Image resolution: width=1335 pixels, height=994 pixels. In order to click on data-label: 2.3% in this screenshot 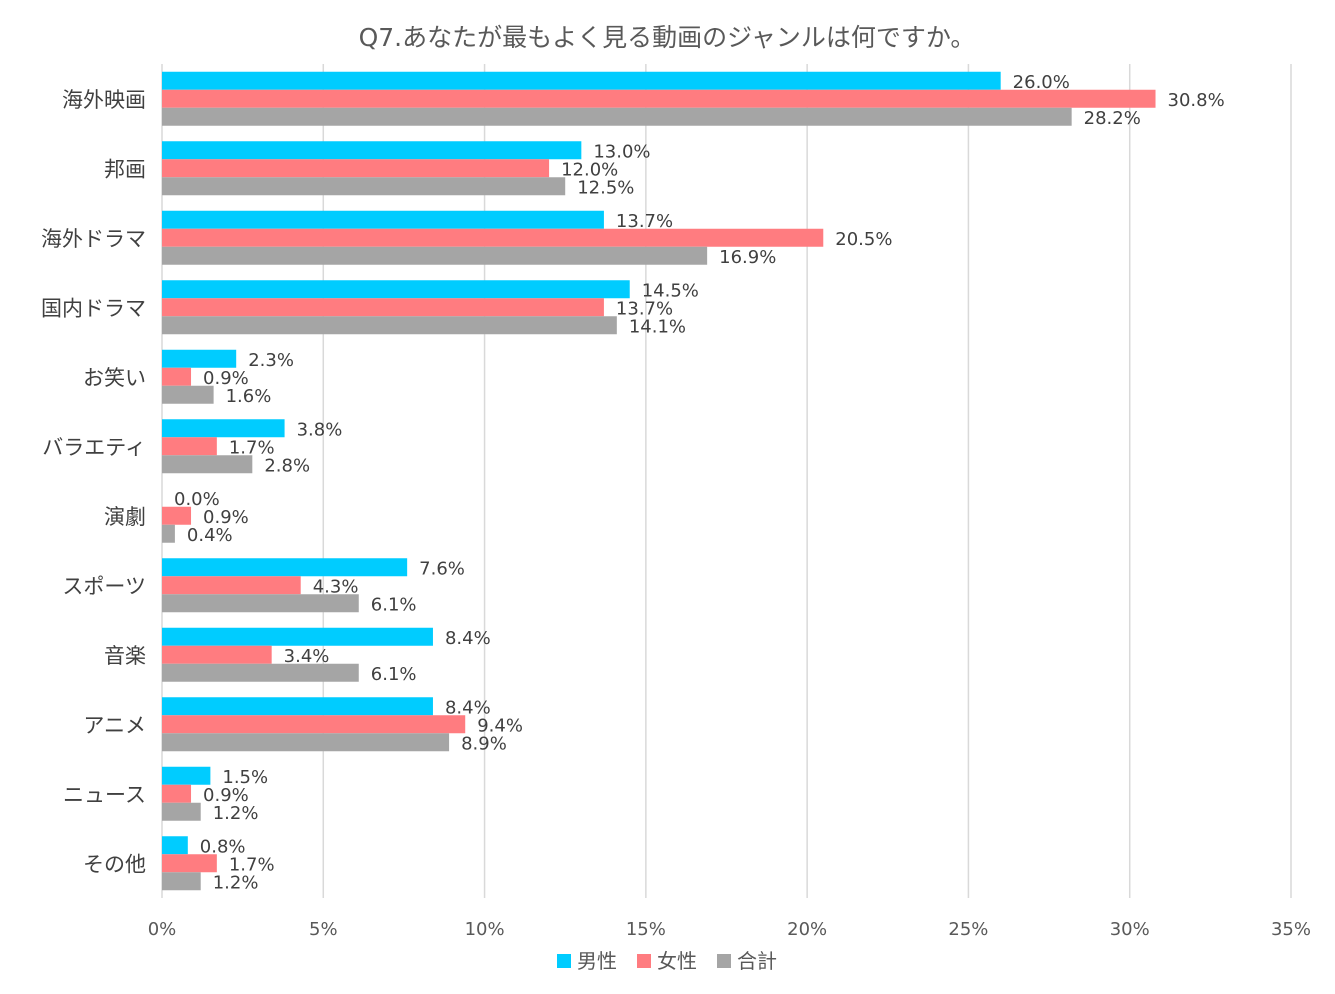, I will do `click(271, 360)`.